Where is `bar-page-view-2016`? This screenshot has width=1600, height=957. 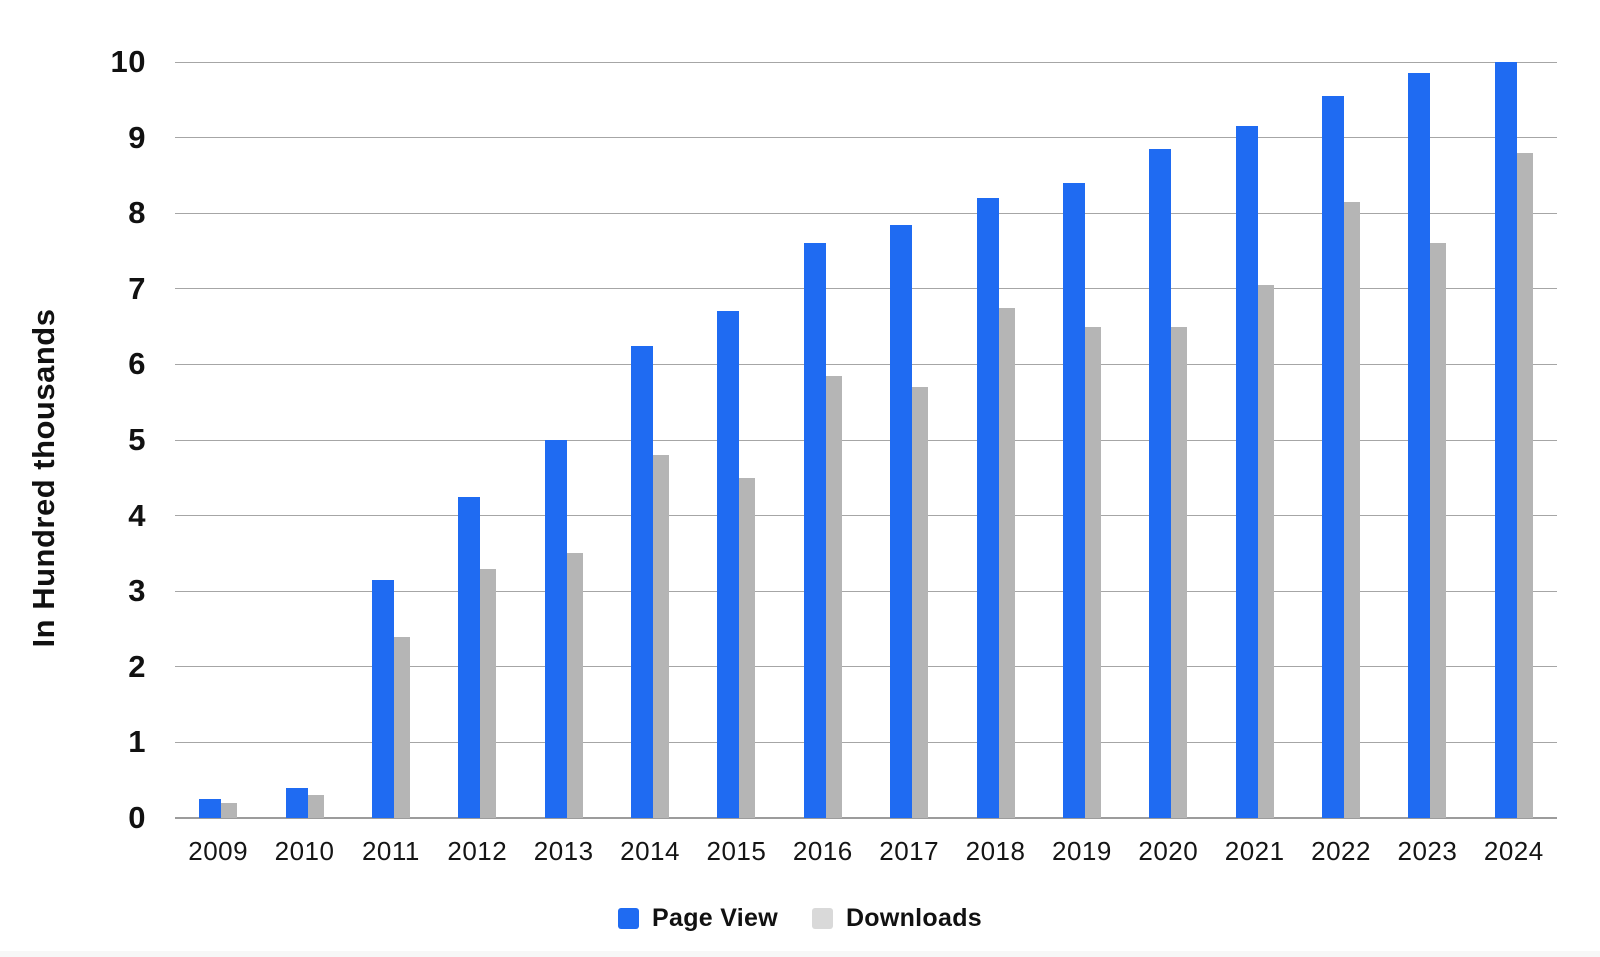
bar-page-view-2016 is located at coordinates (814, 530).